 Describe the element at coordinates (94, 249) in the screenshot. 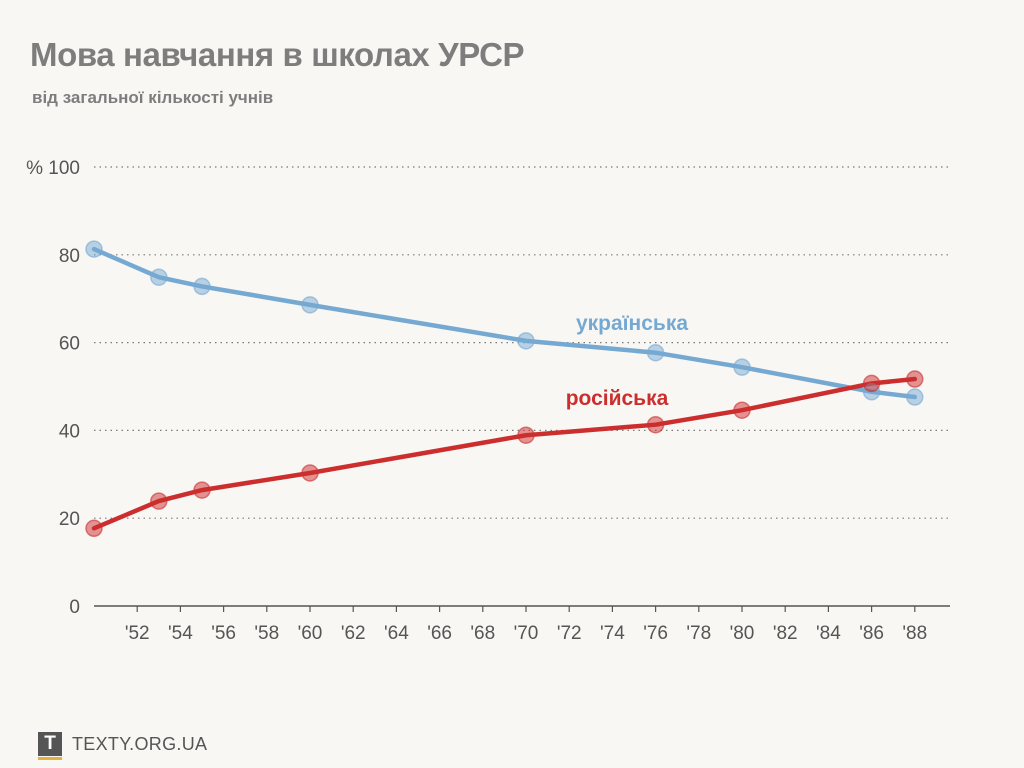

I see `data-point-s0-1950` at that location.